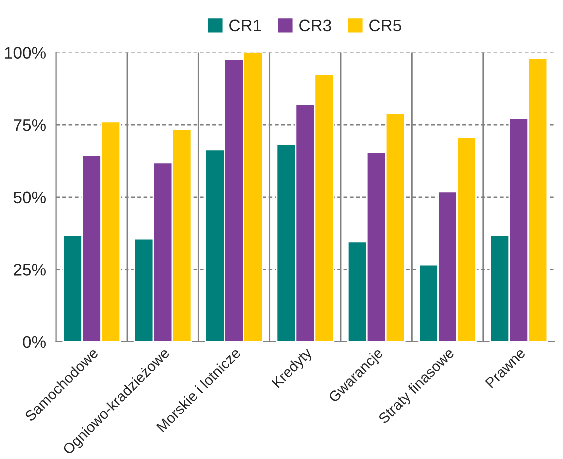  Describe the element at coordinates (25, 53) in the screenshot. I see `y-tick-label: 100%` at that location.